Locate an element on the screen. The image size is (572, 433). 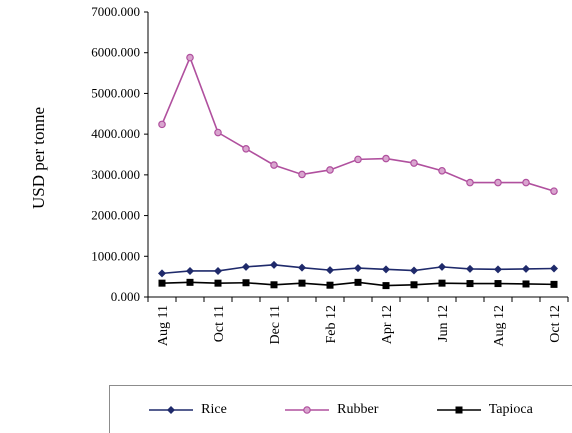
legend-item-tapioca: Tapioca is located at coordinates (484, 409).